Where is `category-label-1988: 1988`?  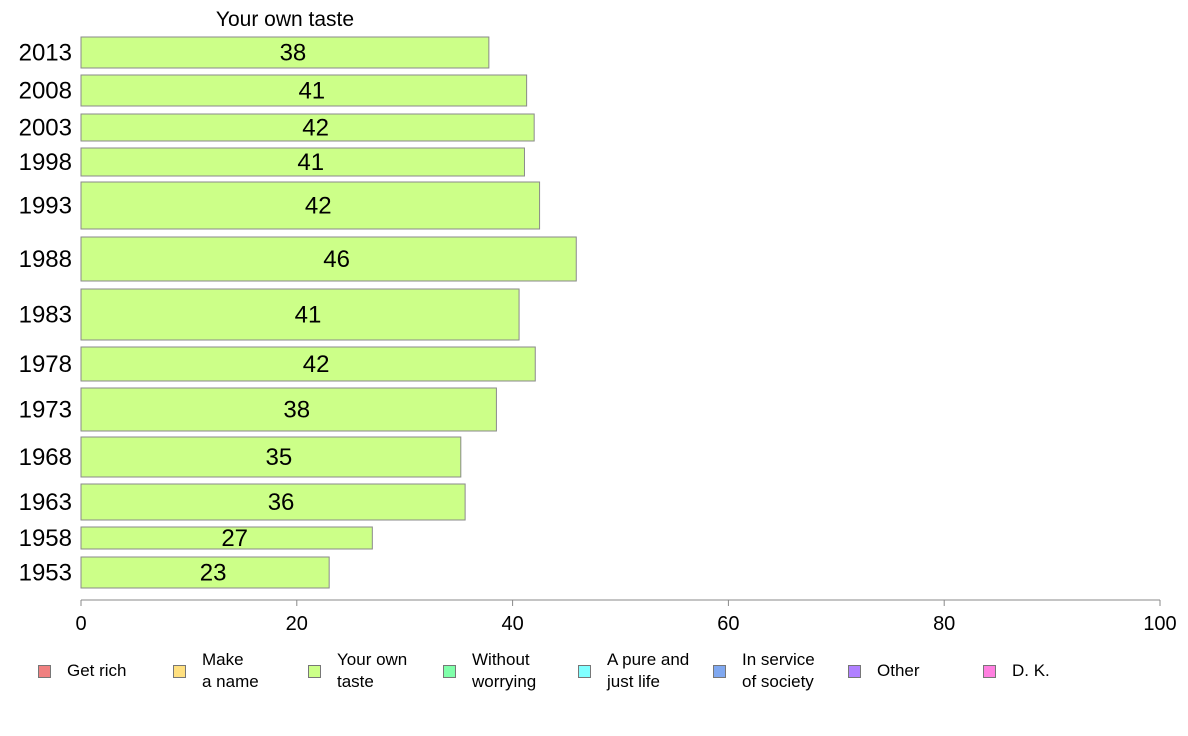 category-label-1988: 1988 is located at coordinates (45, 259).